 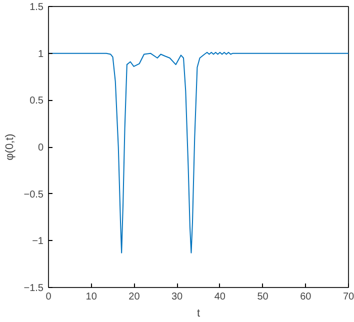 What do you see at coordinates (41, 148) in the screenshot?
I see `y-tick-label: 0` at bounding box center [41, 148].